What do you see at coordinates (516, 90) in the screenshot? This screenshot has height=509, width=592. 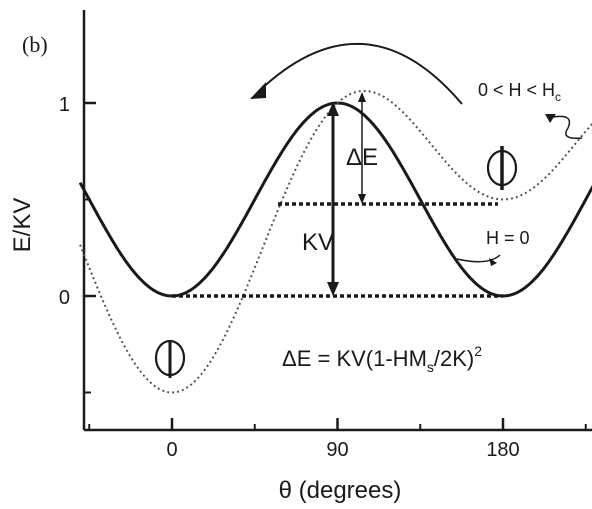 I see `h-range-label-main: 0 < H < H` at bounding box center [516, 90].